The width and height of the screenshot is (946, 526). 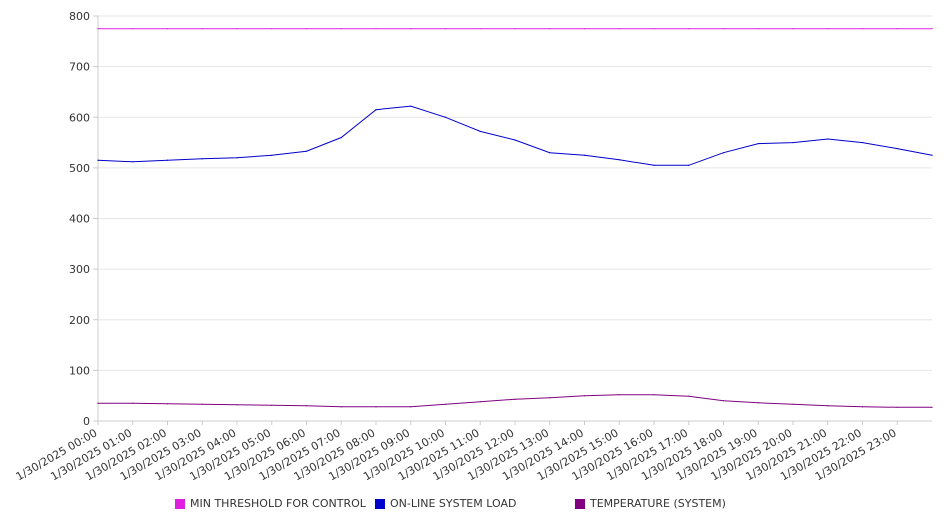 What do you see at coordinates (79, 219) in the screenshot?
I see `y-tick-label: 400` at bounding box center [79, 219].